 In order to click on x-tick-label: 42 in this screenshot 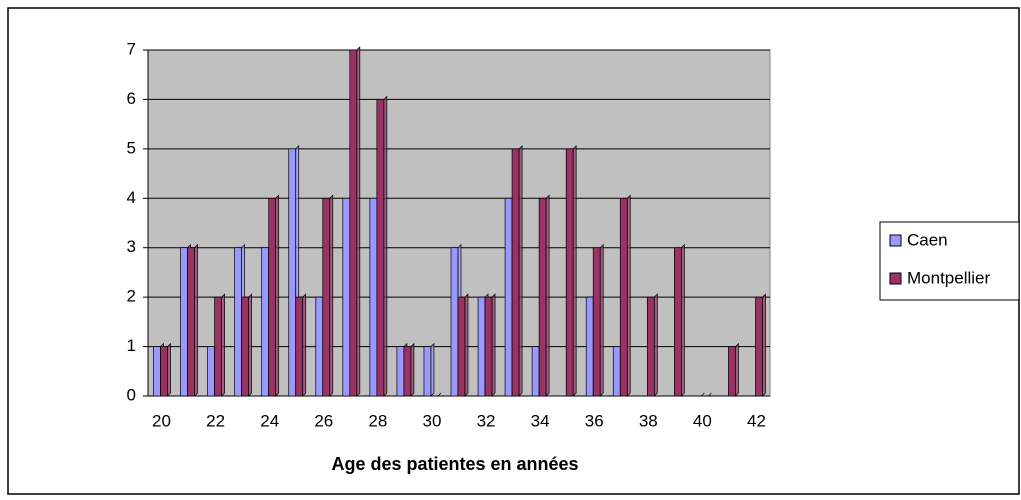, I will do `click(756, 420)`.